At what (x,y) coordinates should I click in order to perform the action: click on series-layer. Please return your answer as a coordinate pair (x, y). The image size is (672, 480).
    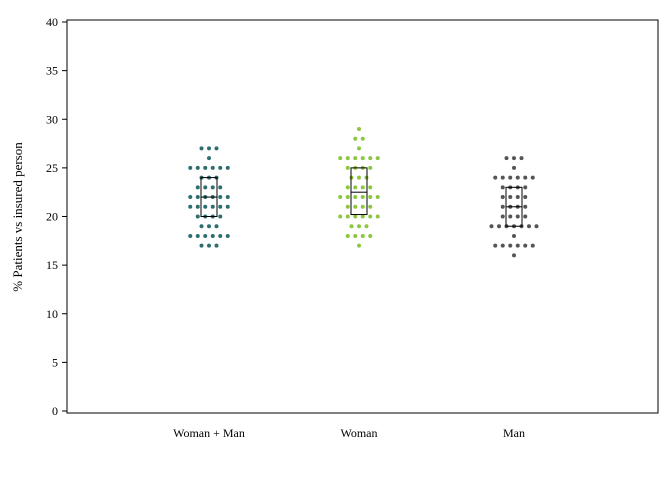
    Looking at the image, I should click on (363, 192).